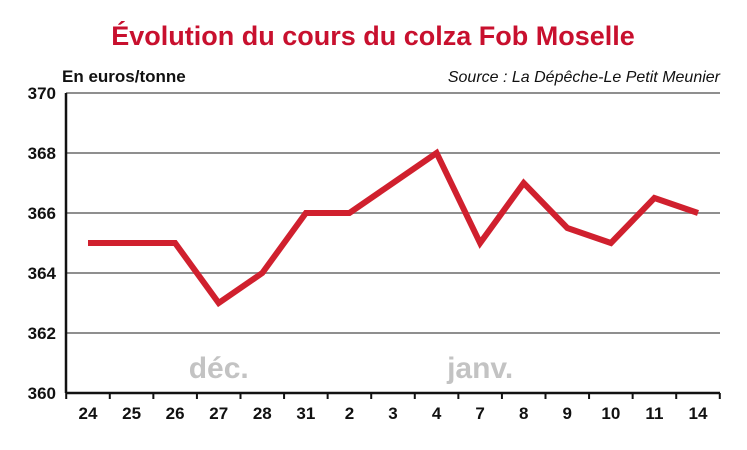 The image size is (747, 450). What do you see at coordinates (124, 76) in the screenshot?
I see `y-axis-unit-label: En euros/tonne` at bounding box center [124, 76].